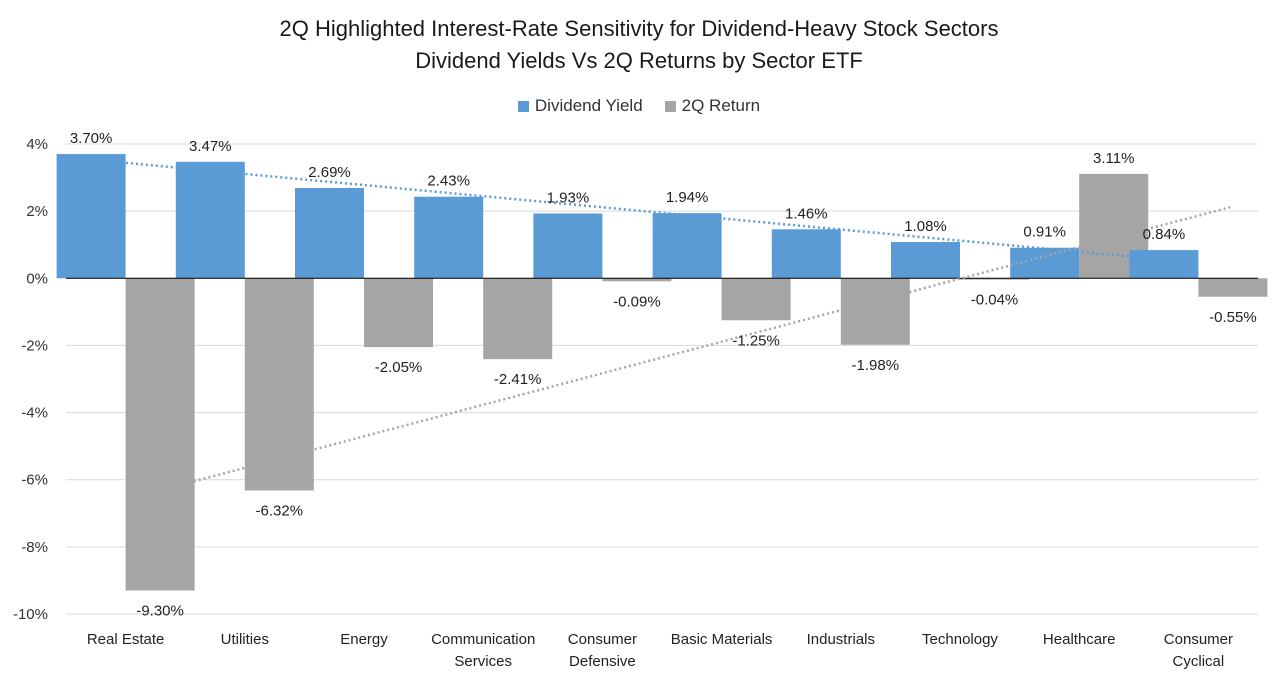 The width and height of the screenshot is (1278, 683). I want to click on y-tick-label: -4%, so click(34, 413).